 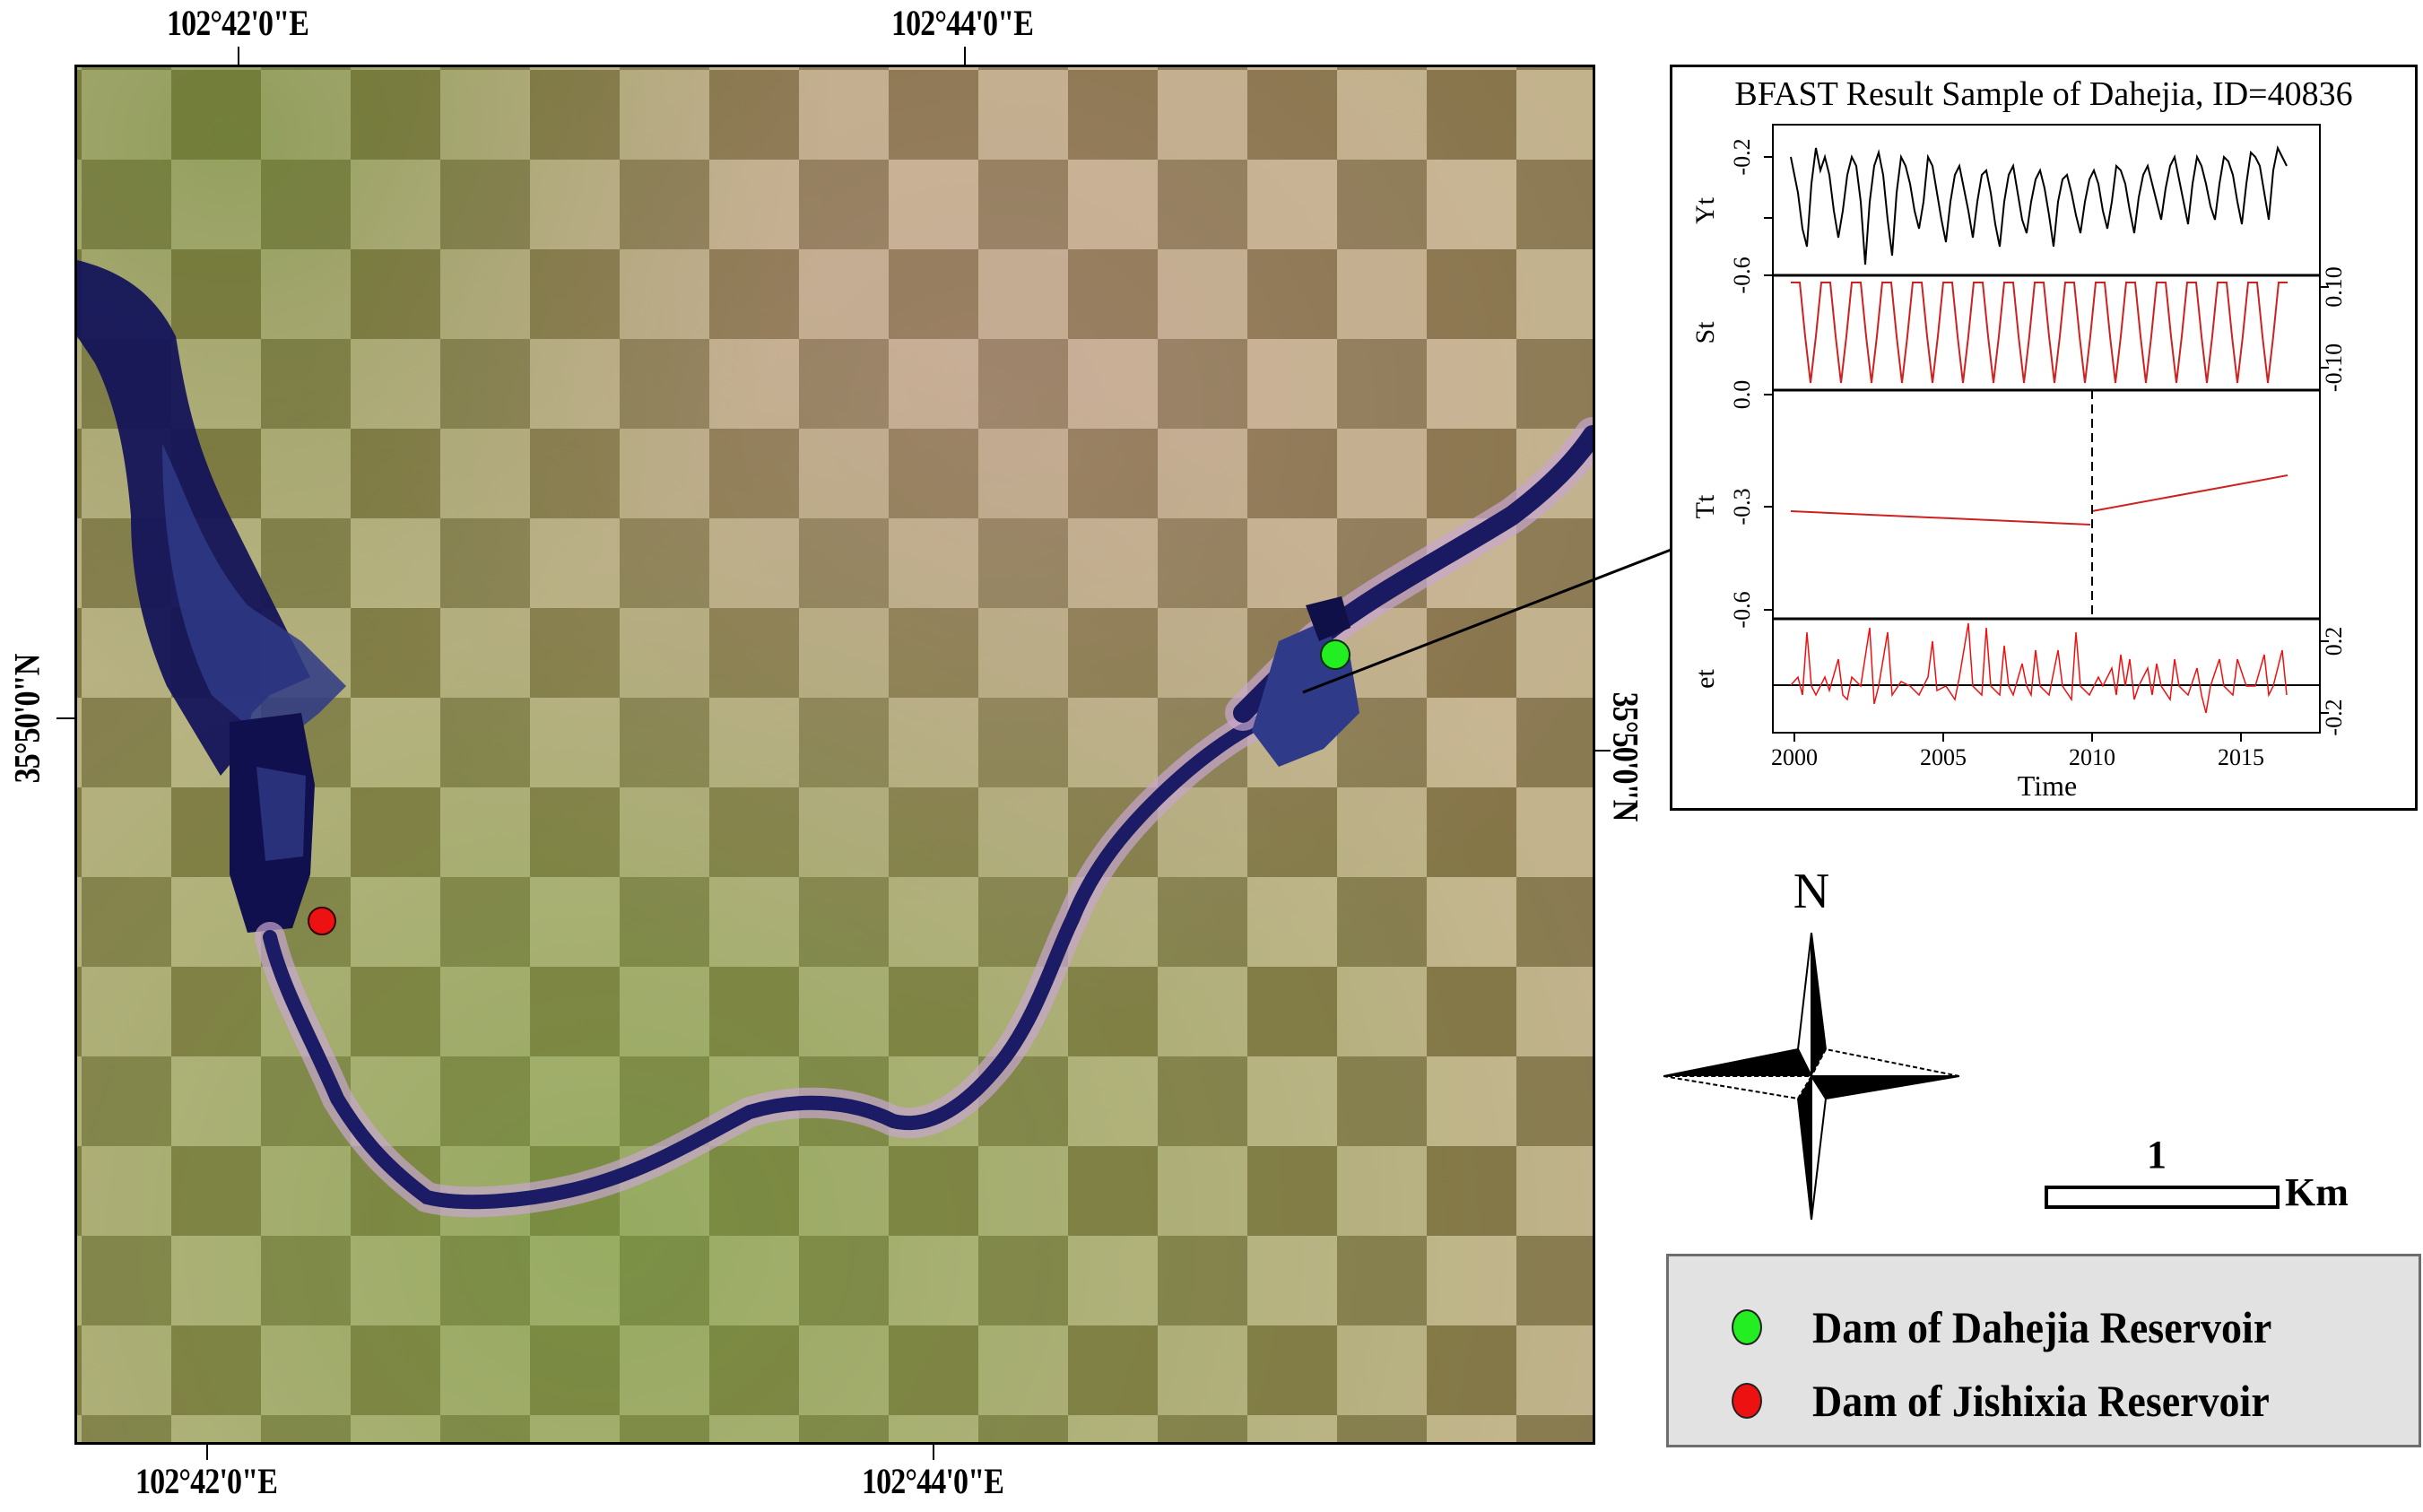 I want to click on red-dot-icon, so click(x=1747, y=1401).